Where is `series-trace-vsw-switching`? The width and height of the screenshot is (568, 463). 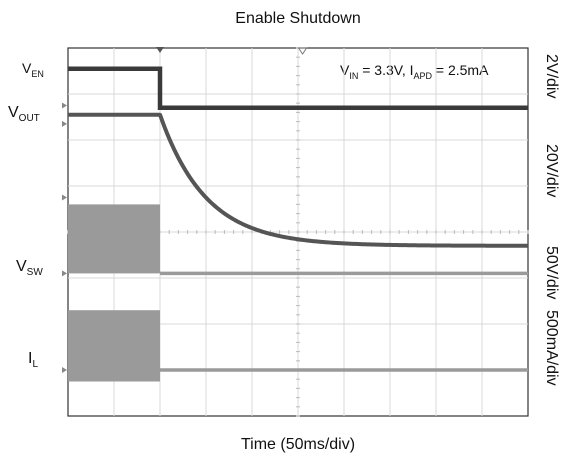
series-trace-vsw-switching is located at coordinates (114, 239).